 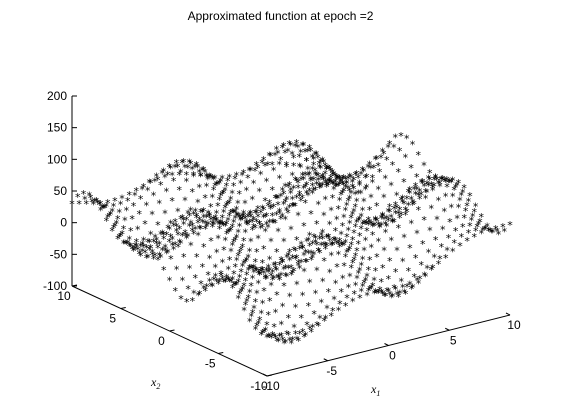 What do you see at coordinates (74, 285) in the screenshot?
I see `x2-tick-mark` at bounding box center [74, 285].